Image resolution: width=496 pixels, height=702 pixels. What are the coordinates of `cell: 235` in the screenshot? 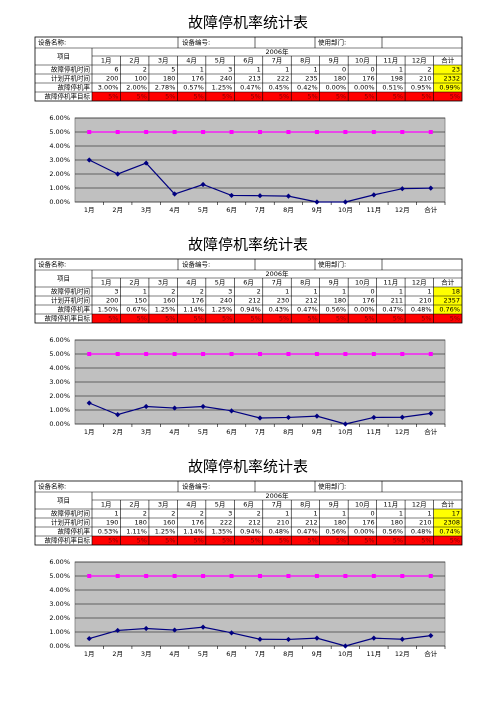 It's located at (311, 79).